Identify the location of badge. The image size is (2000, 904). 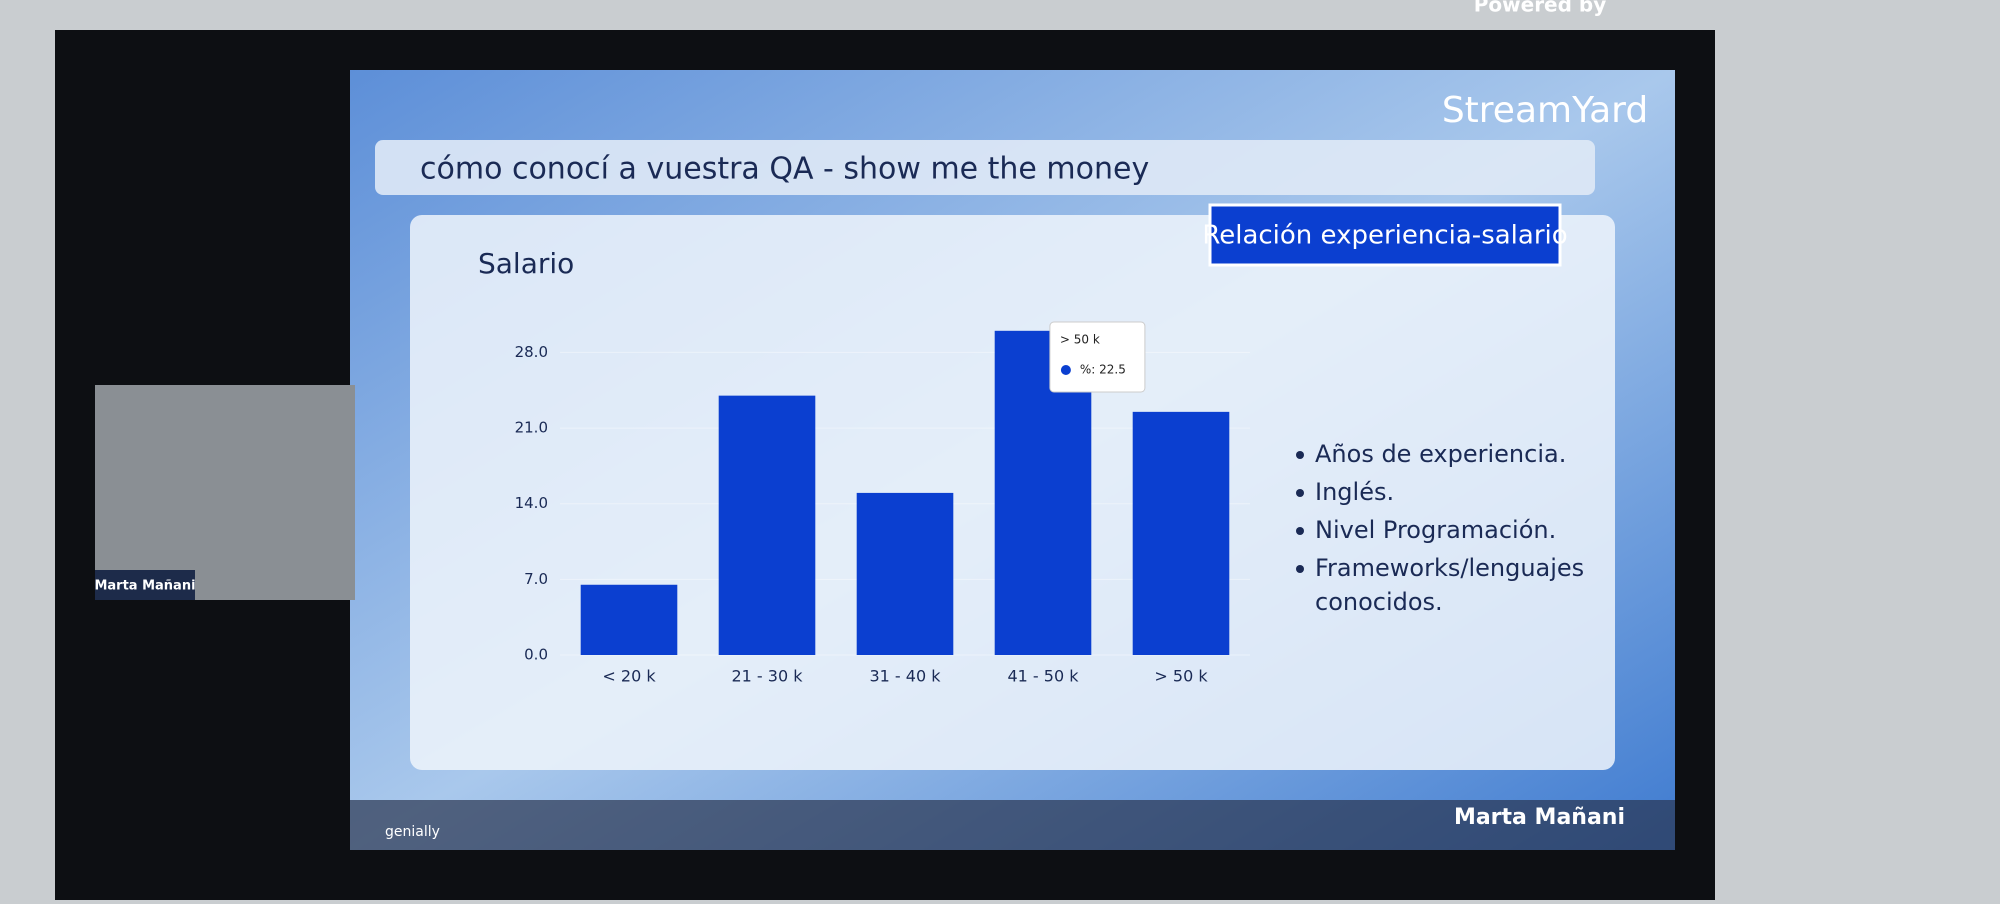
(1385, 235).